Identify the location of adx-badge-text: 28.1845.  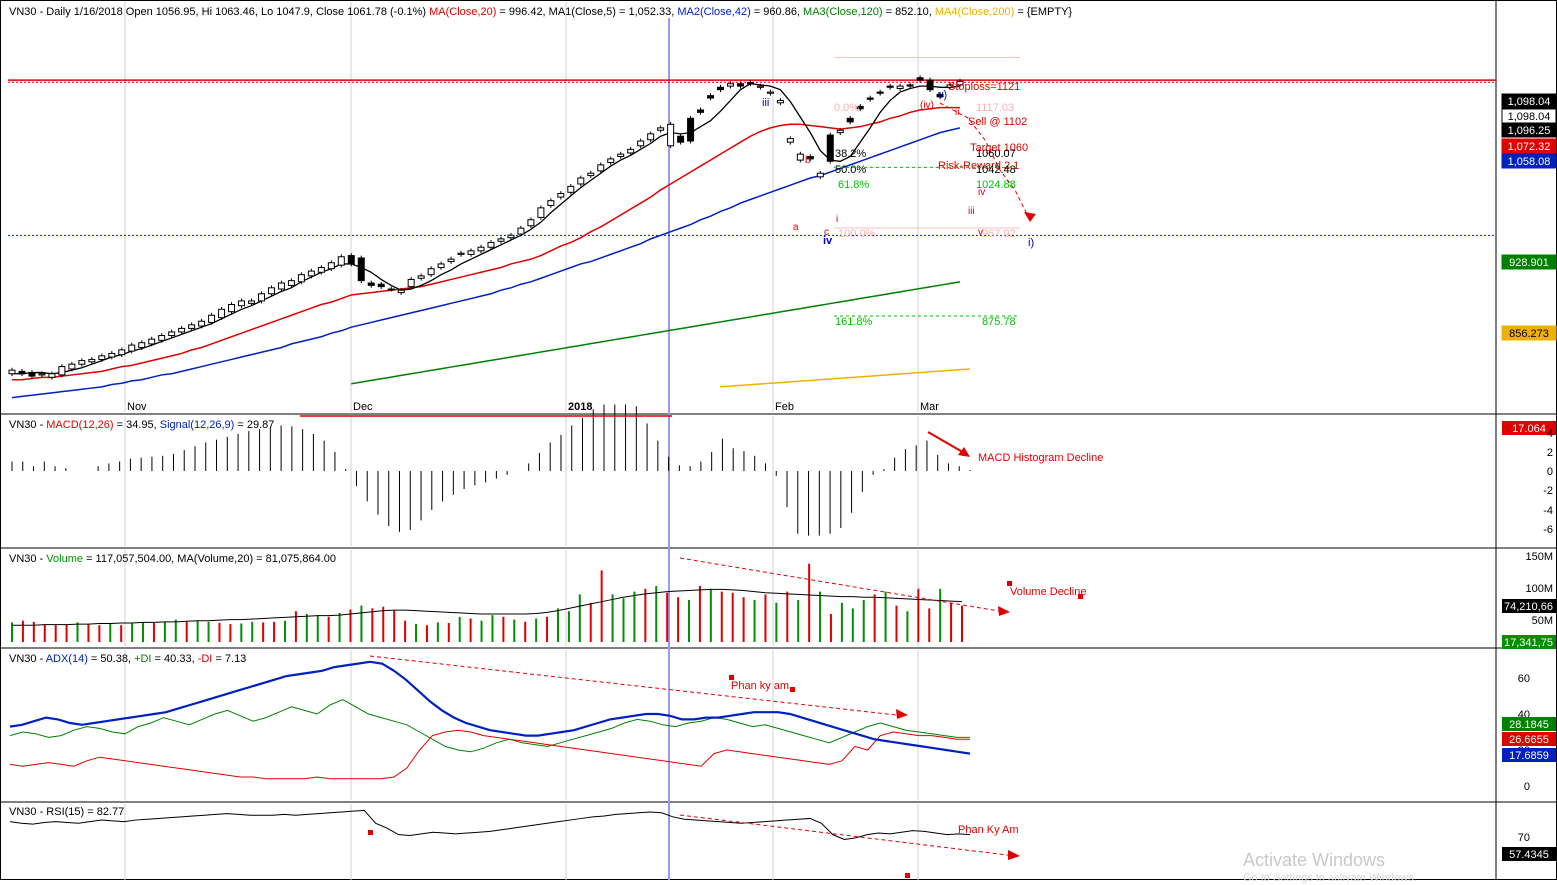
(1529, 725).